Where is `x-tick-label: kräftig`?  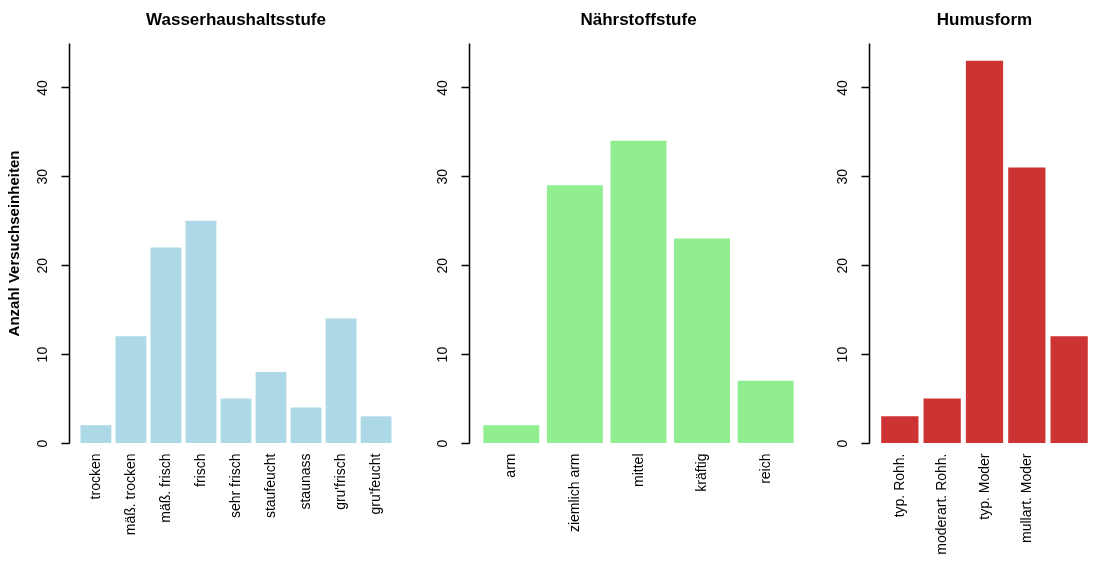
x-tick-label: kräftig is located at coordinates (701, 472).